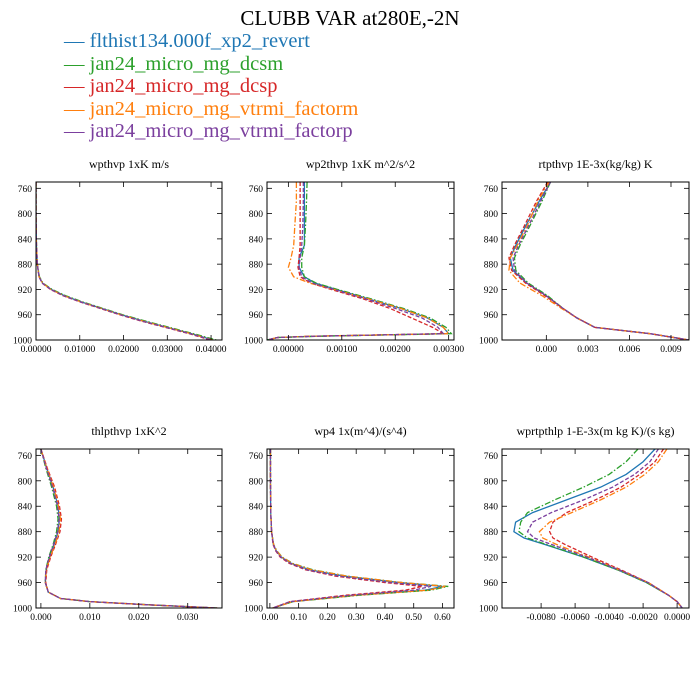 This screenshot has height=700, width=700. What do you see at coordinates (448, 350) in the screenshot?
I see `x-tick-label: 0.00300` at bounding box center [448, 350].